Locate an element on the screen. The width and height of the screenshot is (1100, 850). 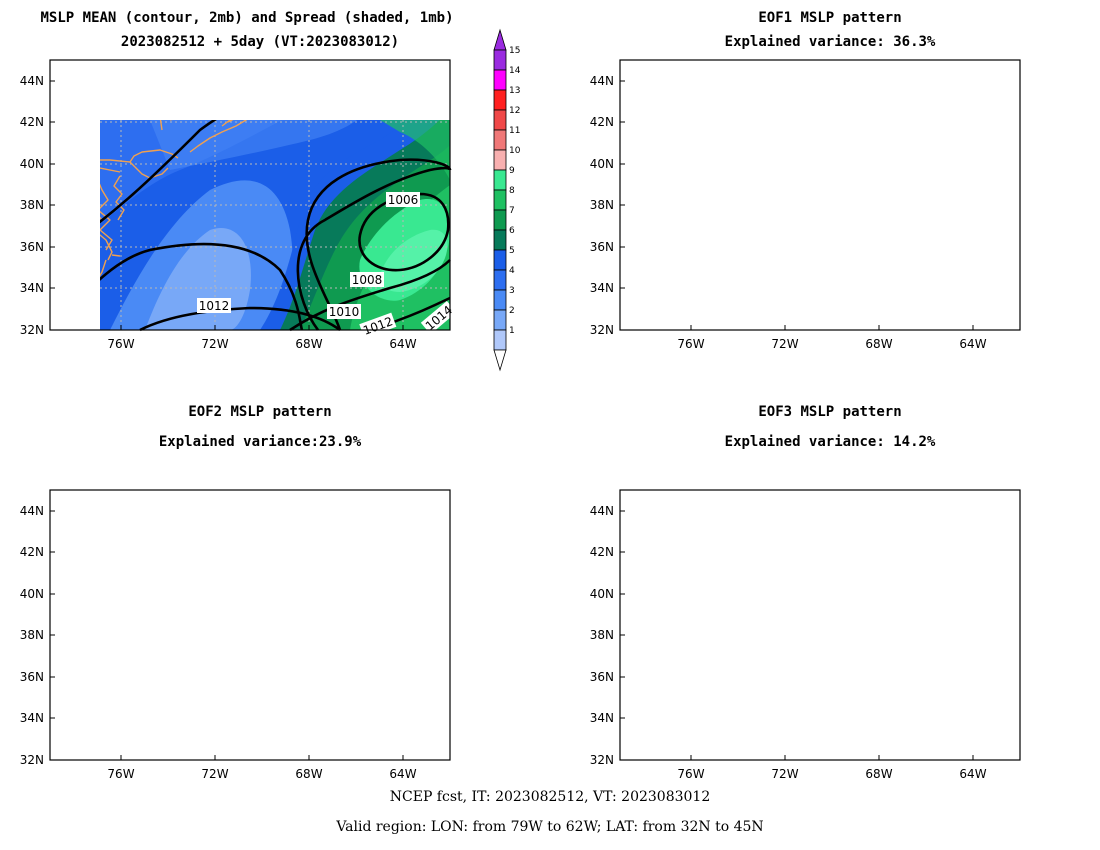
colorbar-label: 10 is located at coordinates (515, 151).